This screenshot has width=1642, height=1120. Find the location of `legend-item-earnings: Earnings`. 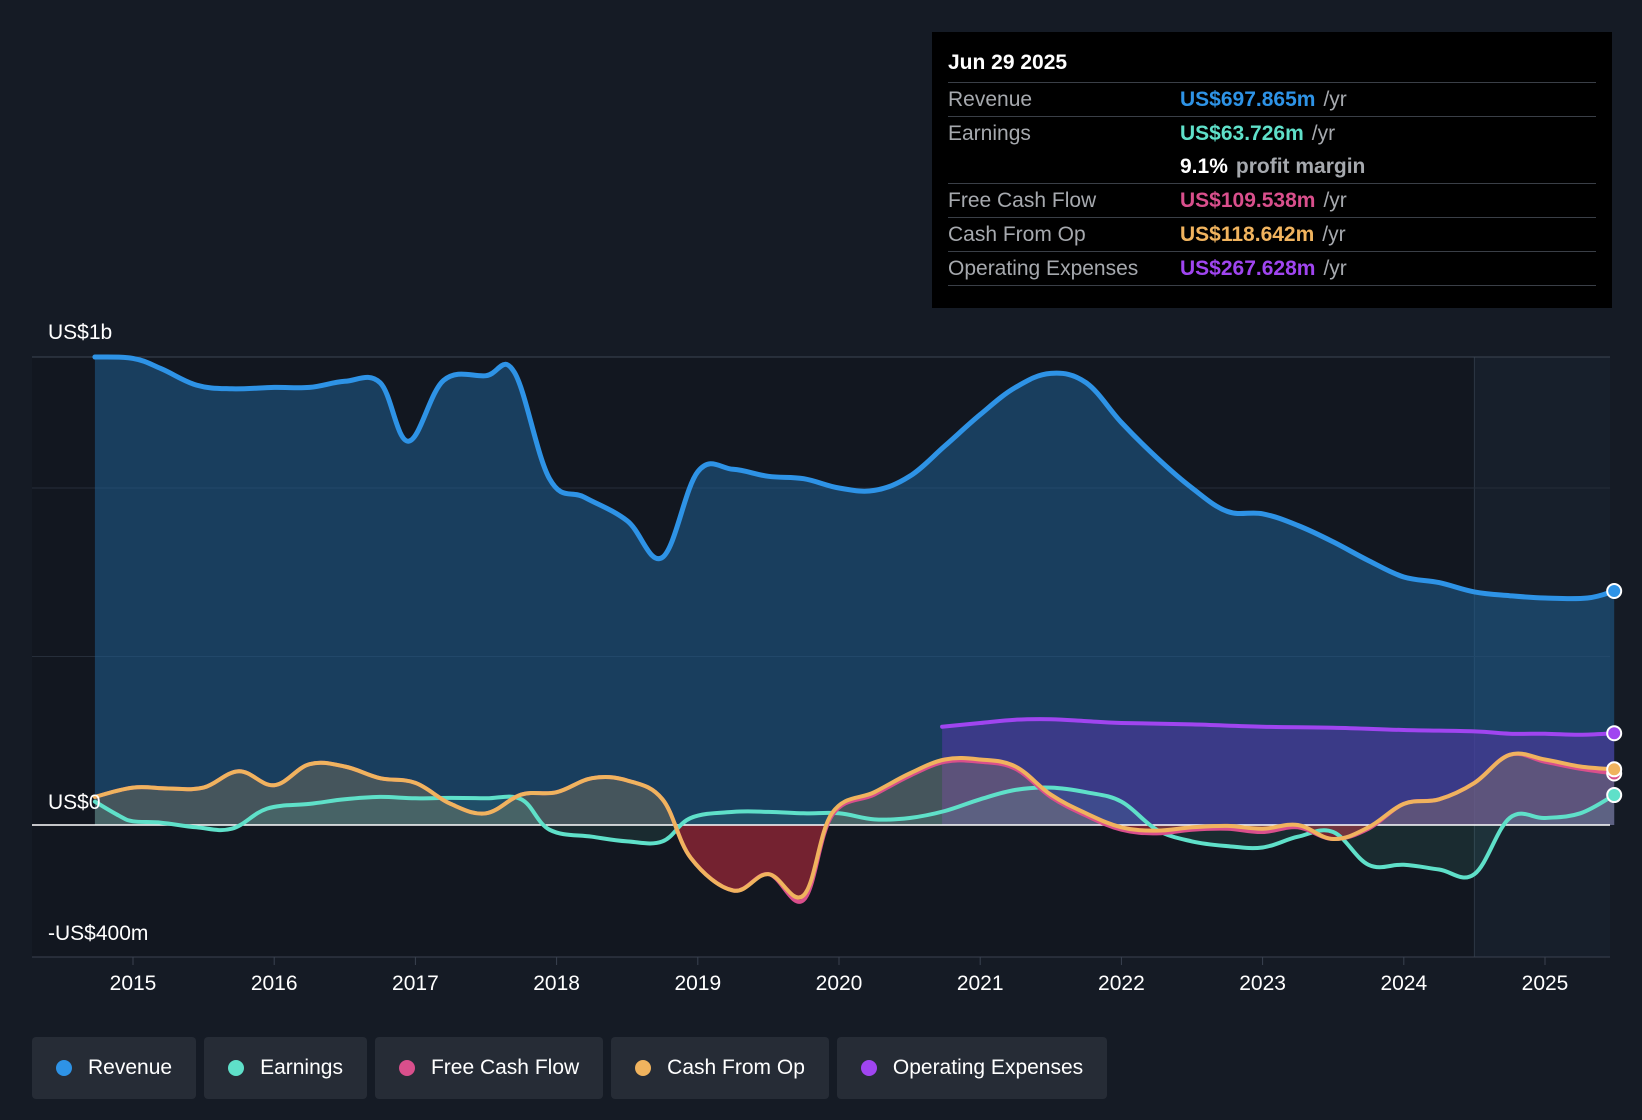

legend-item-earnings: Earnings is located at coordinates (285, 1068).